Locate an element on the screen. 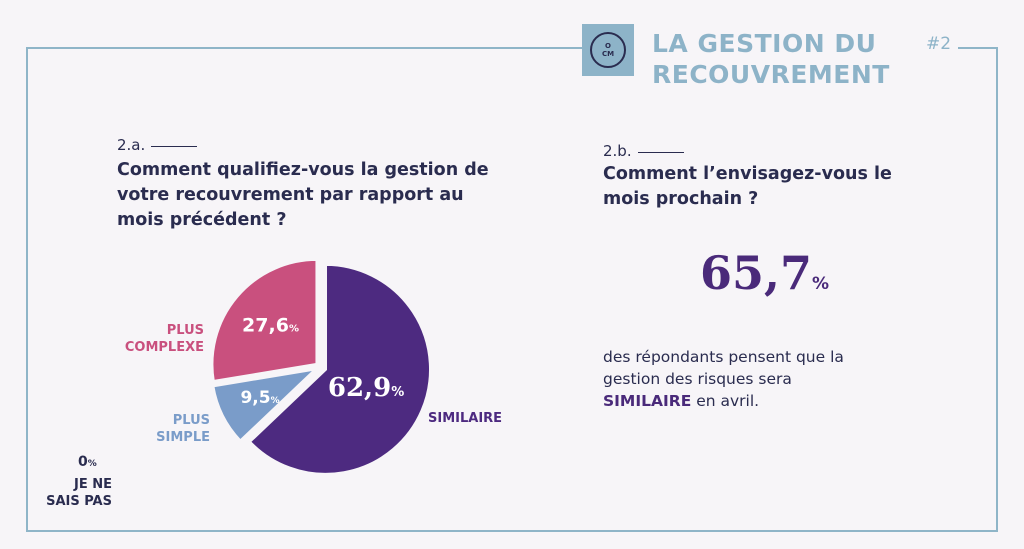 This screenshot has height=549, width=1024. big-percentage-unit: % is located at coordinates (821, 284).